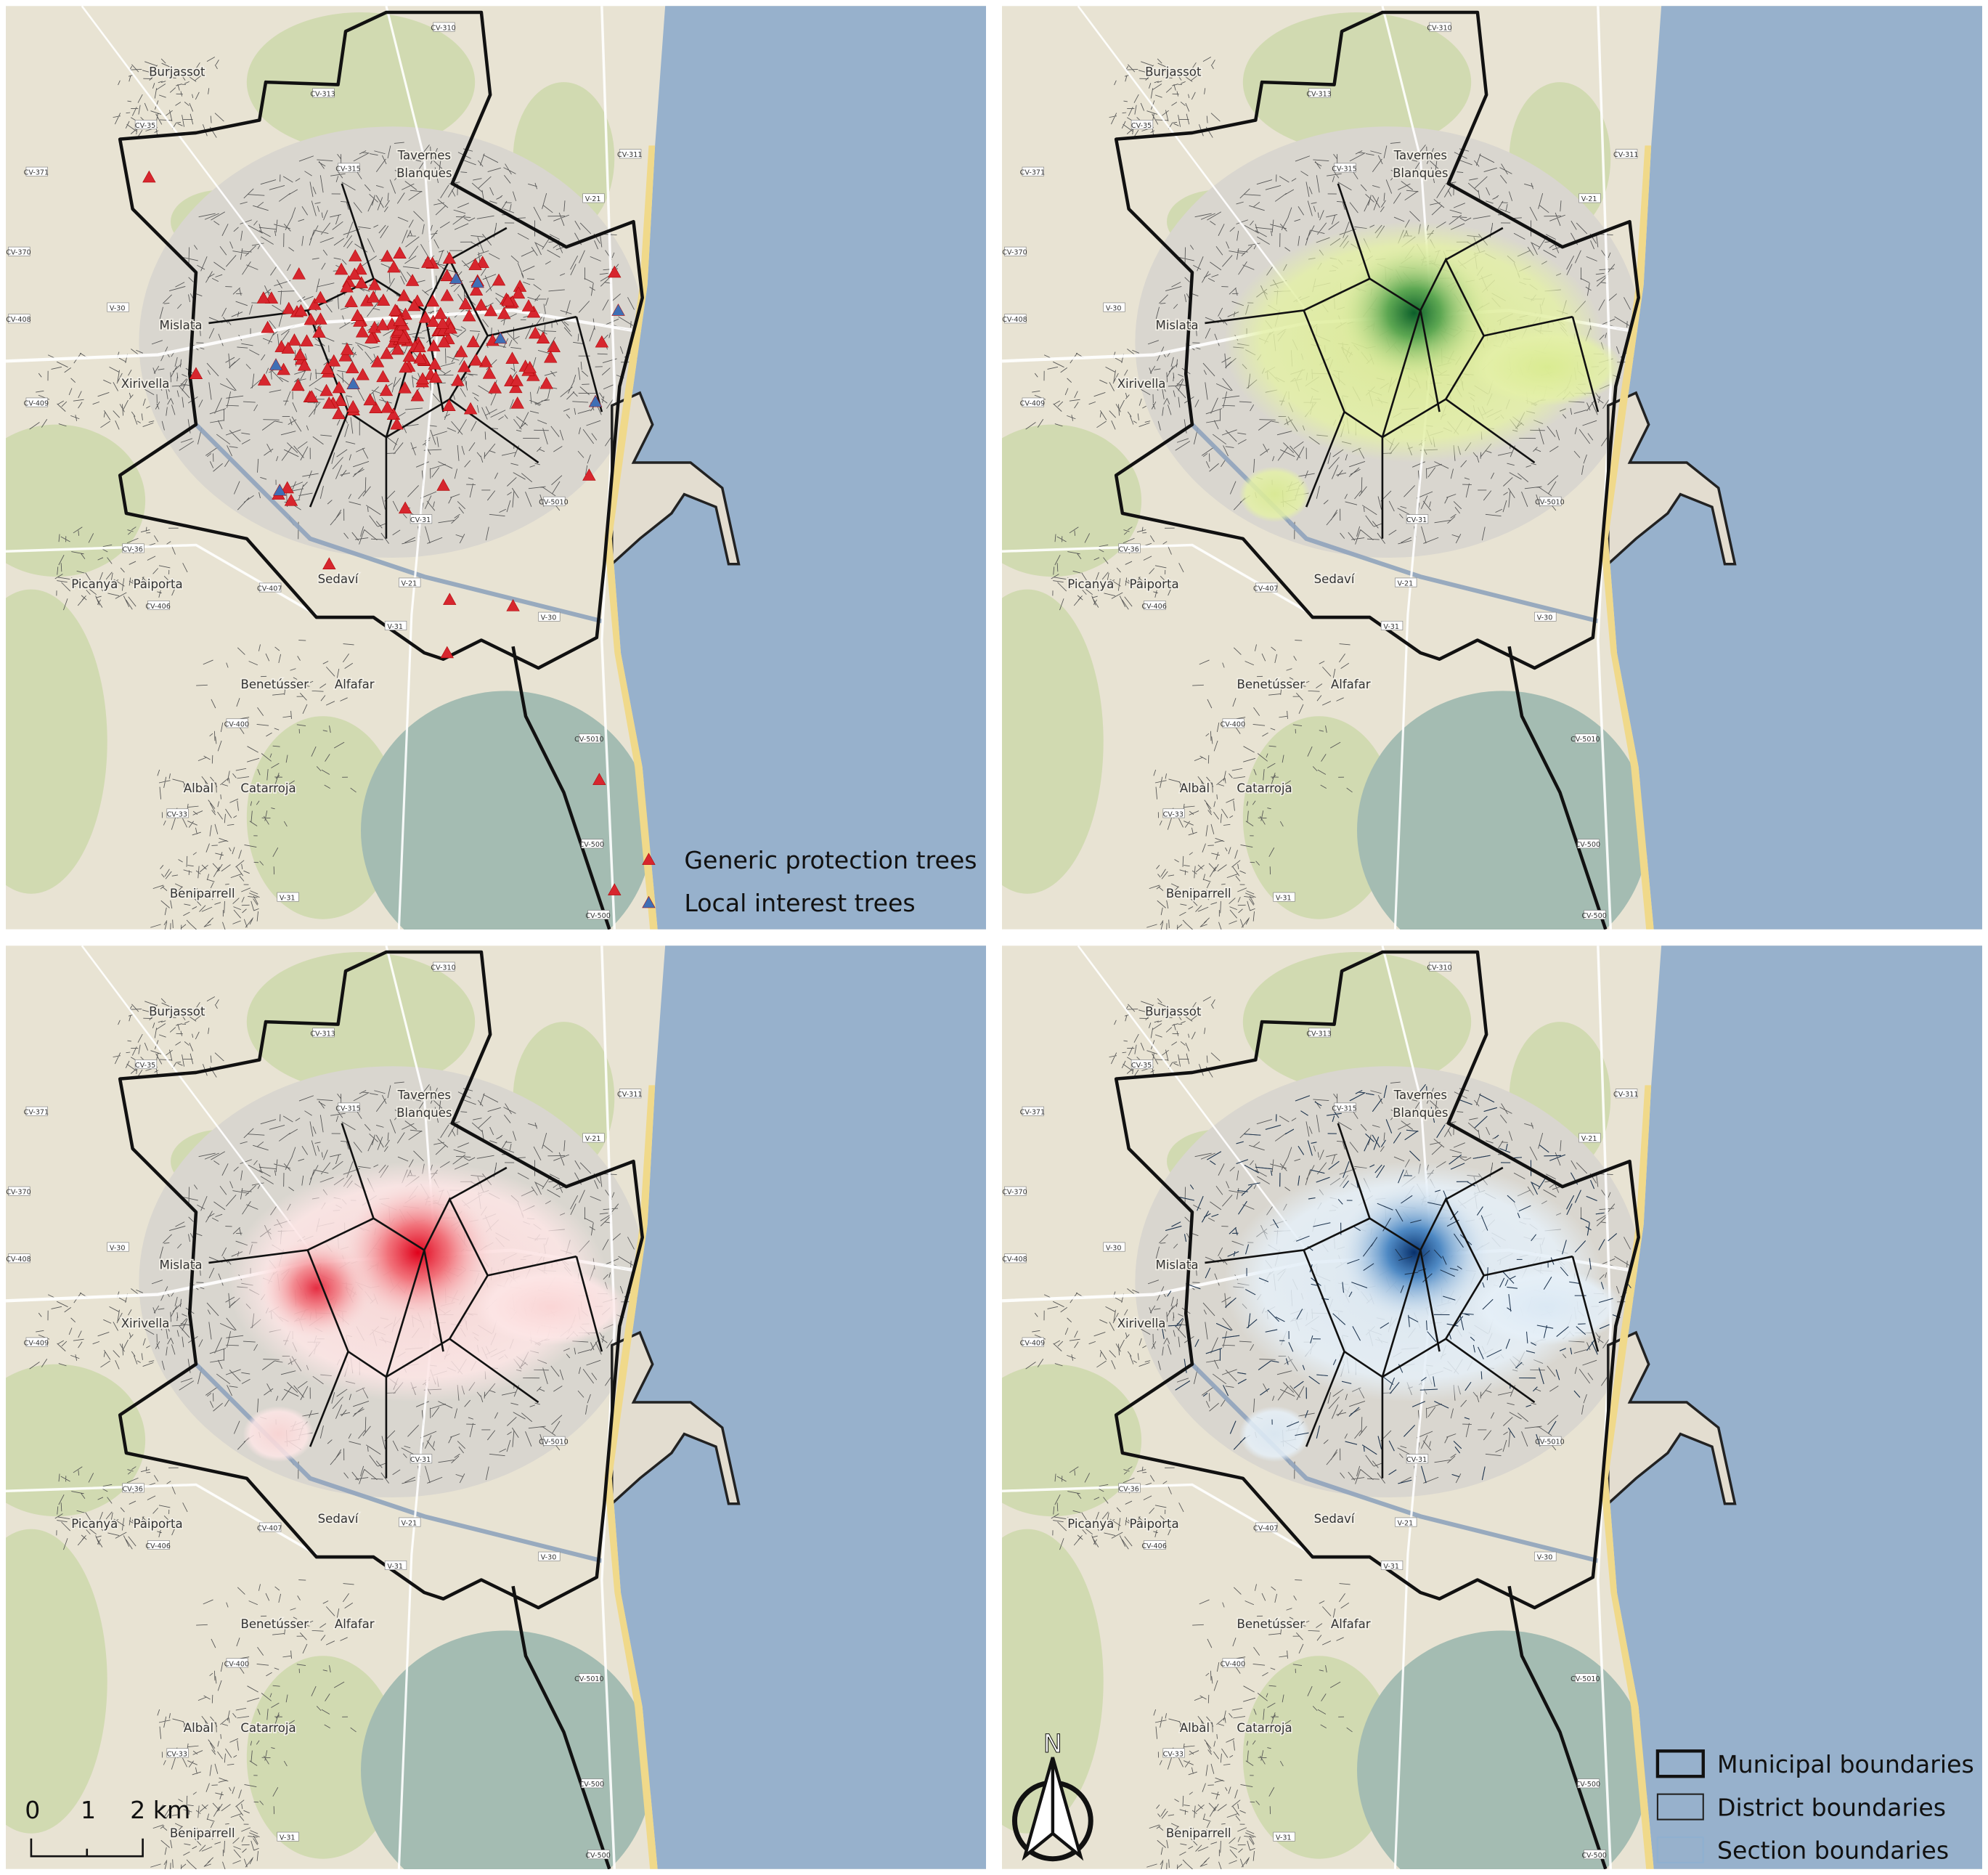  Describe the element at coordinates (629, 1095) in the screenshot. I see `road-label: CV-311` at that location.